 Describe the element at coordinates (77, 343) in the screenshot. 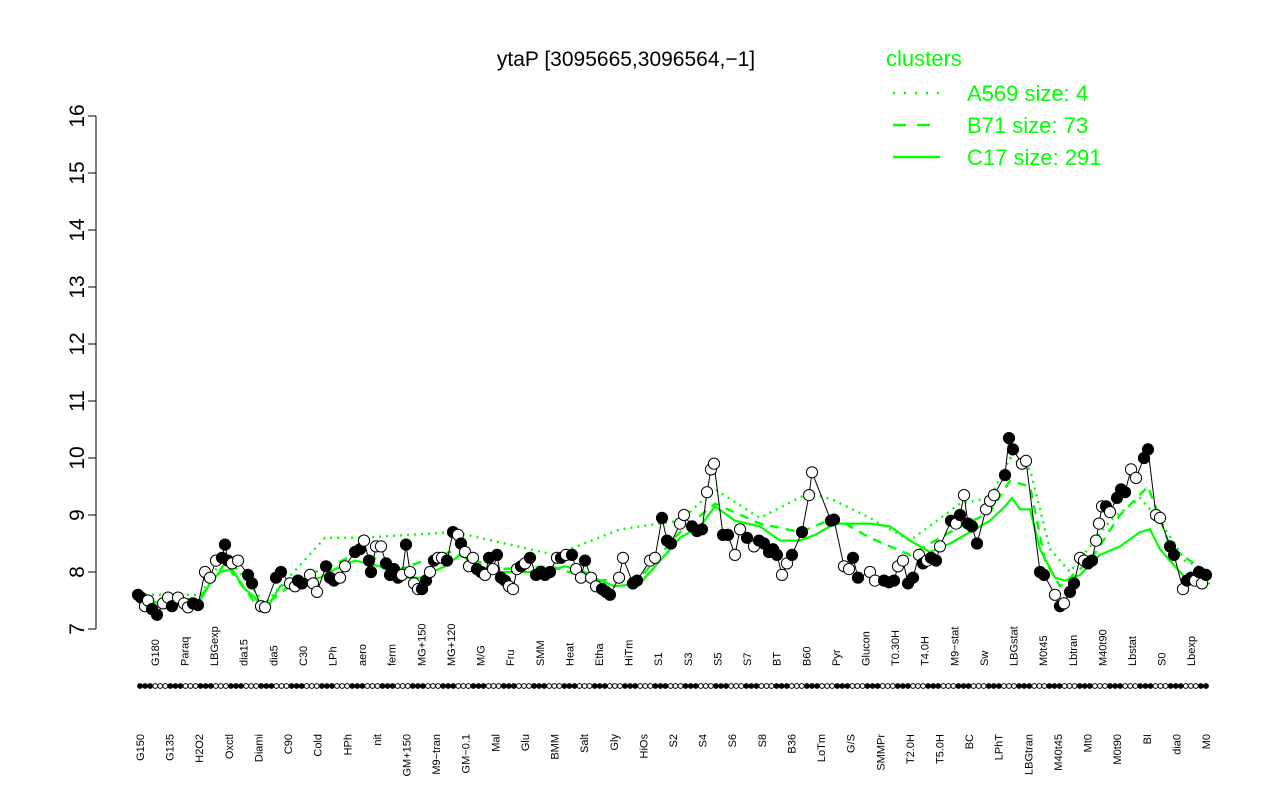

I see `y-tick-label: 12` at that location.